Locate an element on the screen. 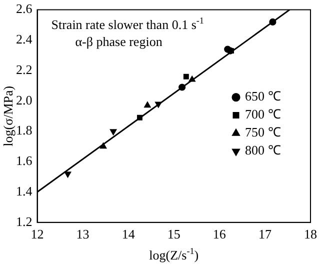 The width and height of the screenshot is (319, 267). y-tick-label: 1.2 is located at coordinates (24, 221).